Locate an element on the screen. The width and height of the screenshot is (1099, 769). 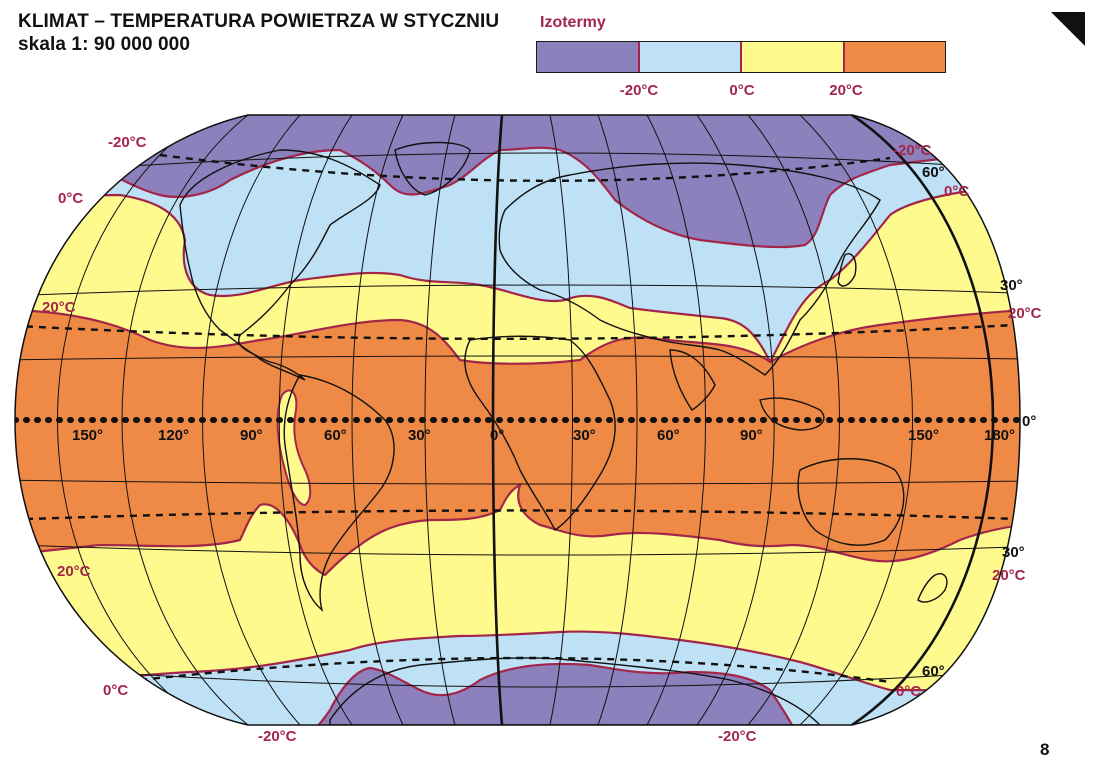
australia-outline is located at coordinates (851, 502).